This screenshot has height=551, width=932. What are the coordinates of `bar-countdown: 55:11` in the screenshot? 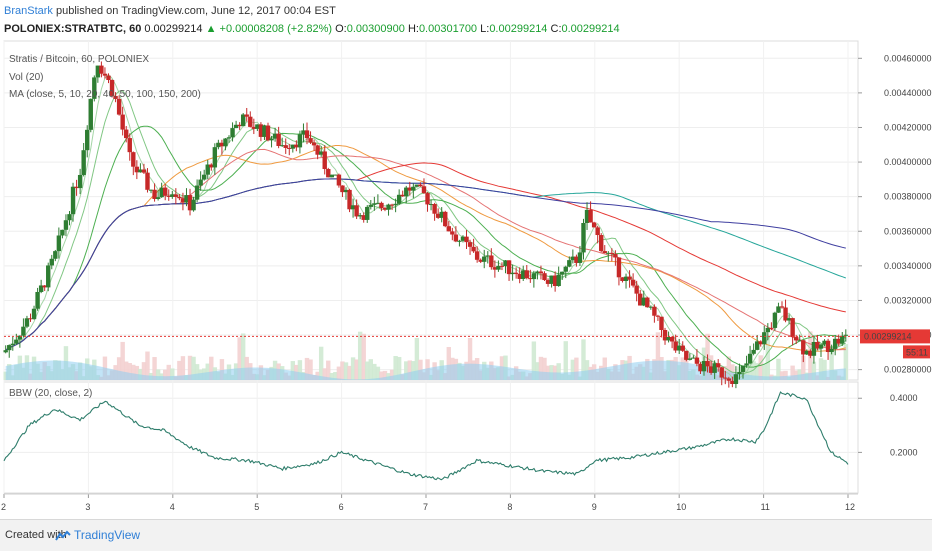 It's located at (917, 352).